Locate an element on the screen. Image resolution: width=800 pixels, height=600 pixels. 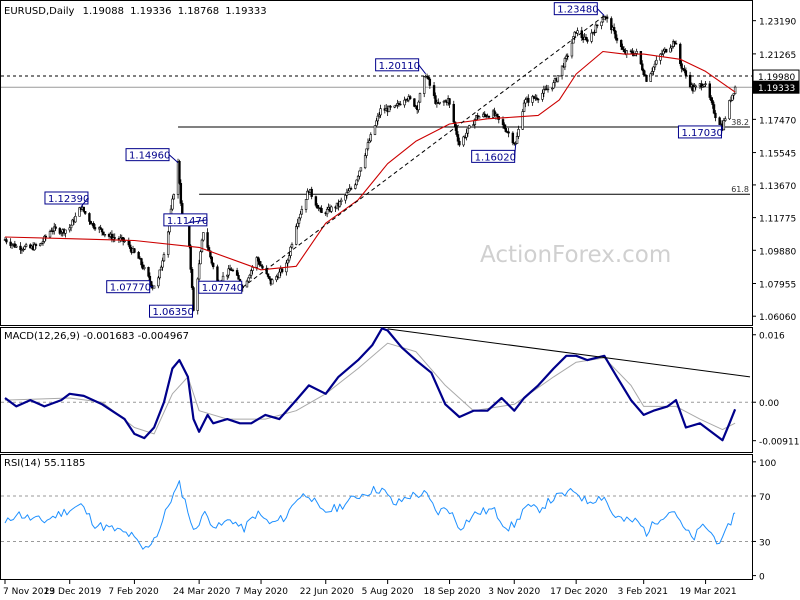
x-axis-label: 18 Sep 2020 is located at coordinates (452, 592).